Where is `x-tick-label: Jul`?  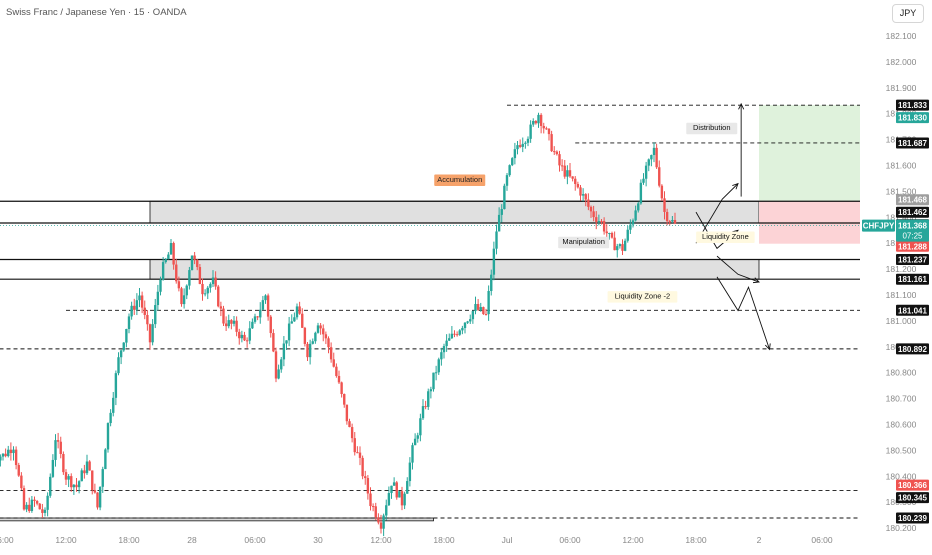
x-tick-label: Jul is located at coordinates (507, 540).